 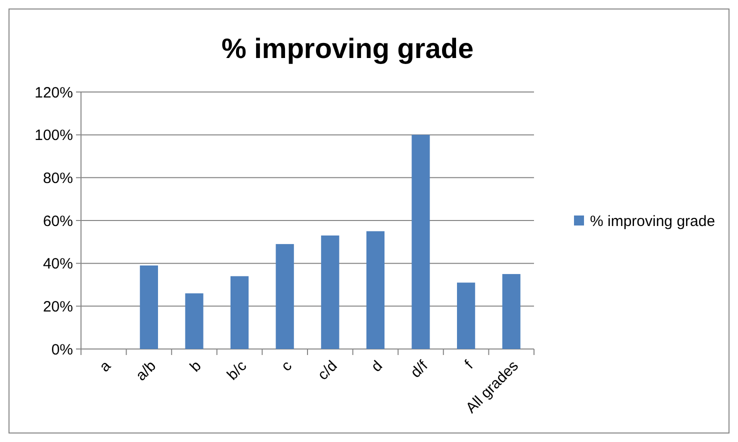 I want to click on x-tick-label: c, so click(x=287, y=366).